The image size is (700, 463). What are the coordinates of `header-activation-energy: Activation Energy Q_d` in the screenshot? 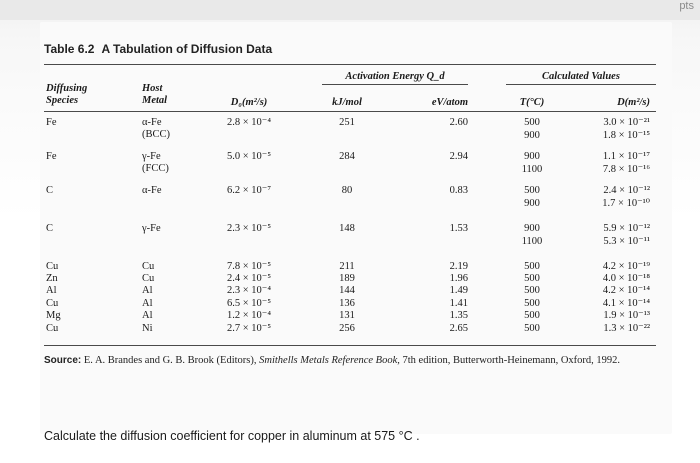 It's located at (395, 76).